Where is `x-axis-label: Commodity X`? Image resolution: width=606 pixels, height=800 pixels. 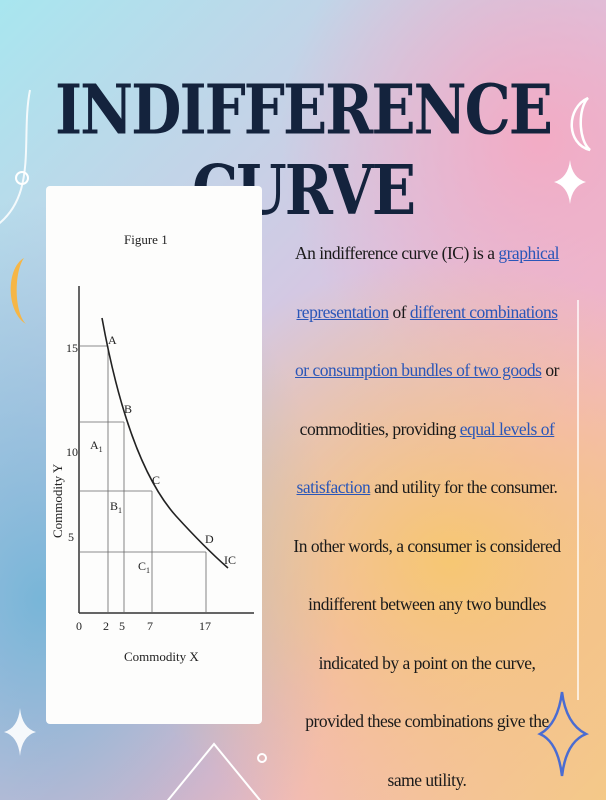
x-axis-label: Commodity X is located at coordinates (161, 656).